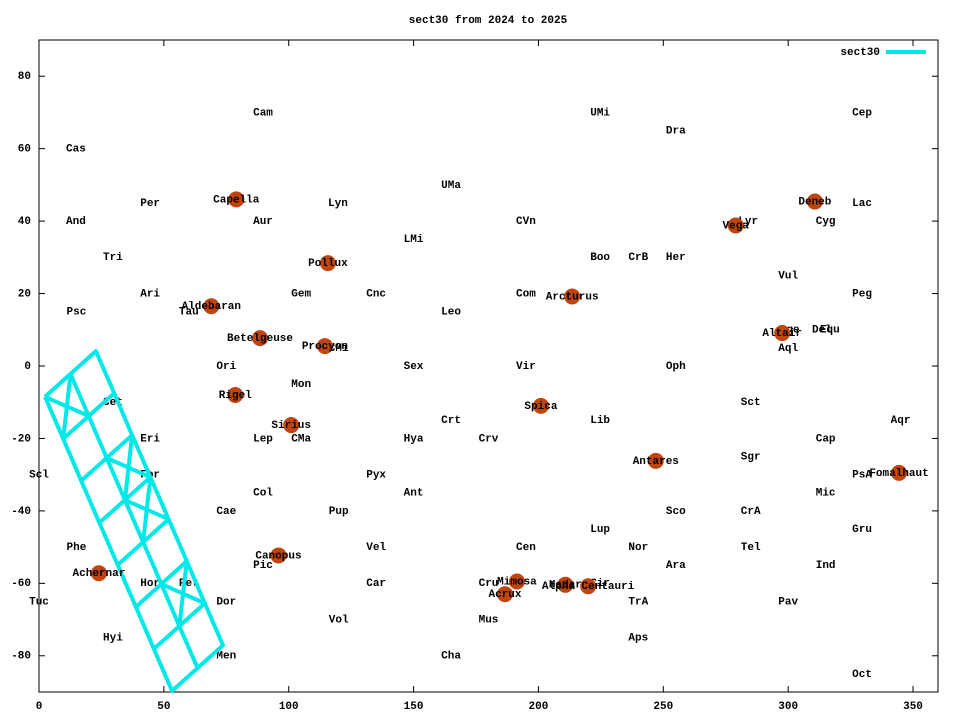 Image resolution: width=960 pixels, height=720 pixels. I want to click on constellation-label: Ari, so click(150, 294).